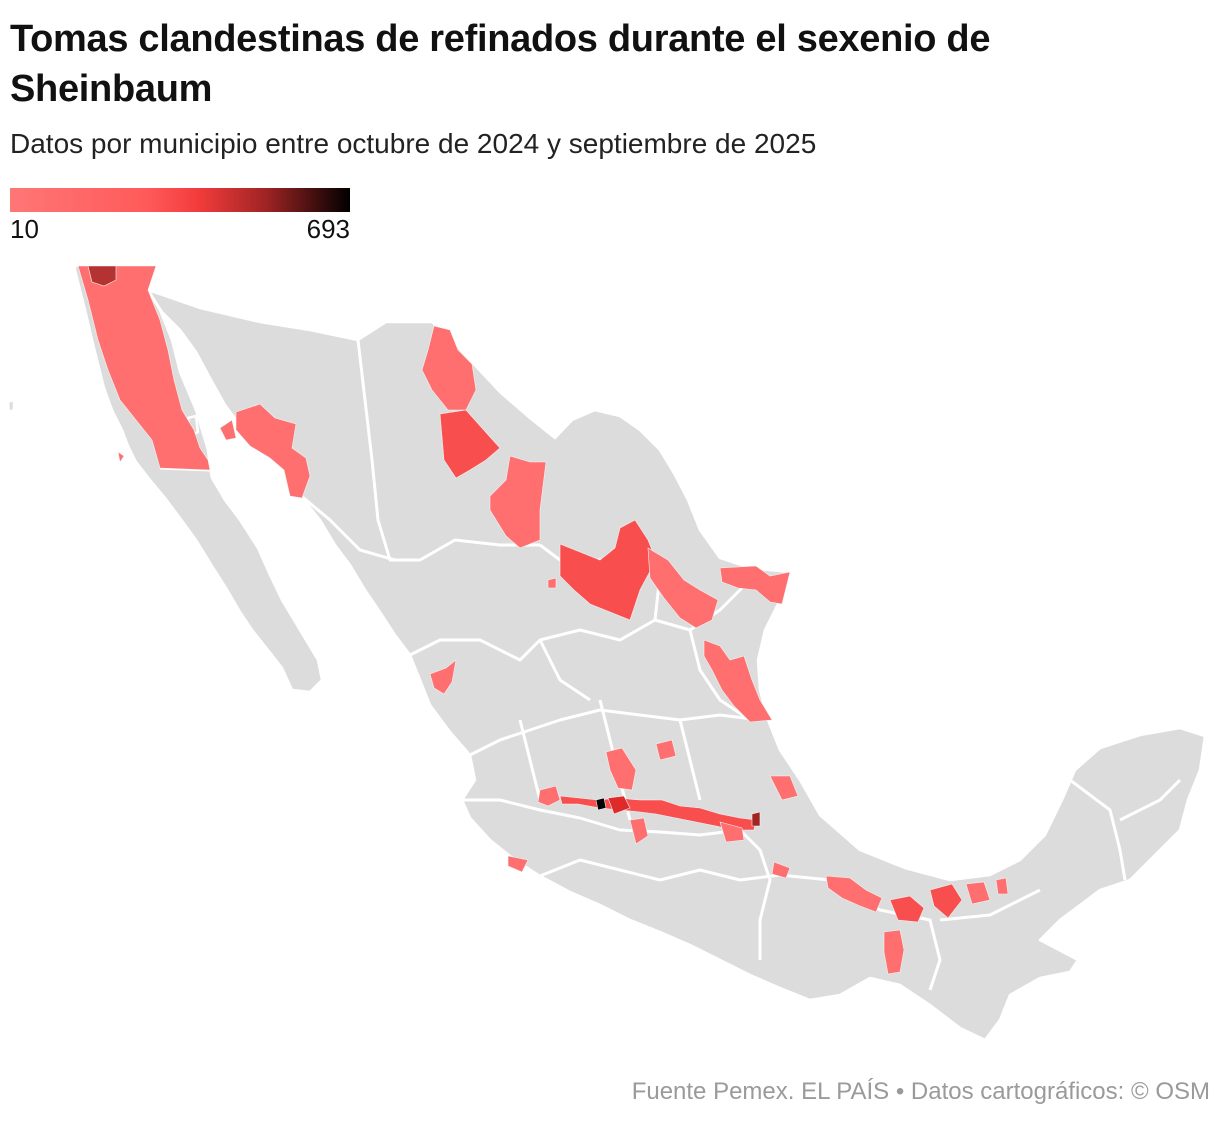  Describe the element at coordinates (621, 769) in the screenshot. I see `municipality-guanajuato-north` at that location.